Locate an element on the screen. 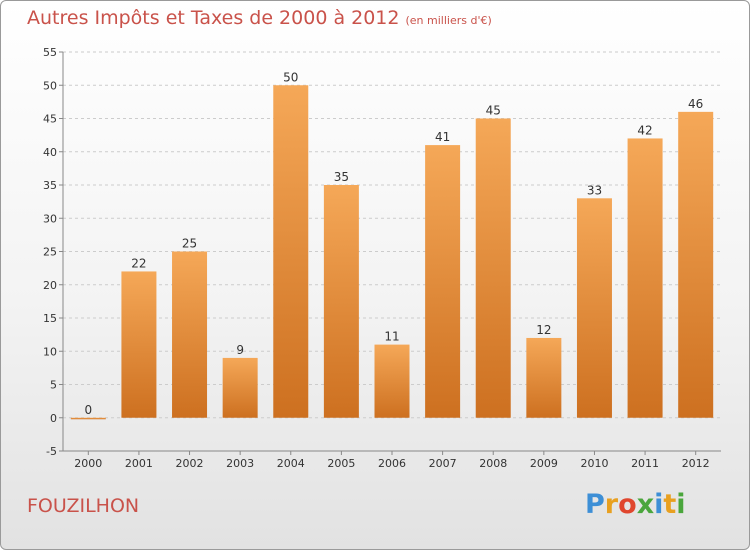  data-label: 42 is located at coordinates (644, 130).